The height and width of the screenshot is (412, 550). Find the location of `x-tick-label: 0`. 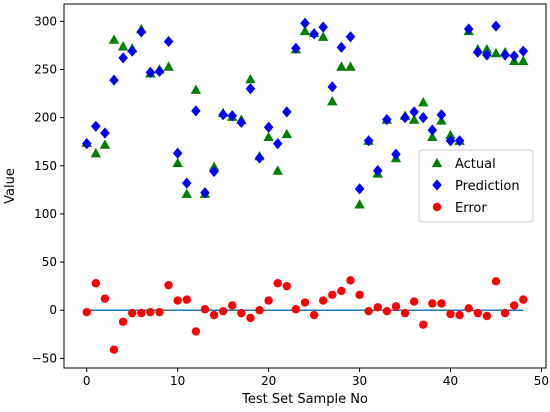

x-tick-label: 0 is located at coordinates (87, 381).